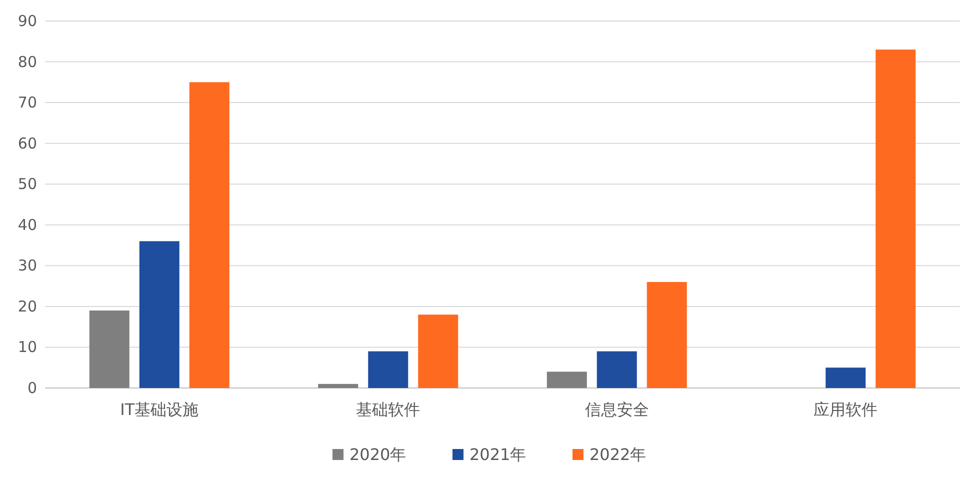 This screenshot has height=485, width=964. Describe the element at coordinates (27, 347) in the screenshot. I see `y-tick-label: 10` at that location.